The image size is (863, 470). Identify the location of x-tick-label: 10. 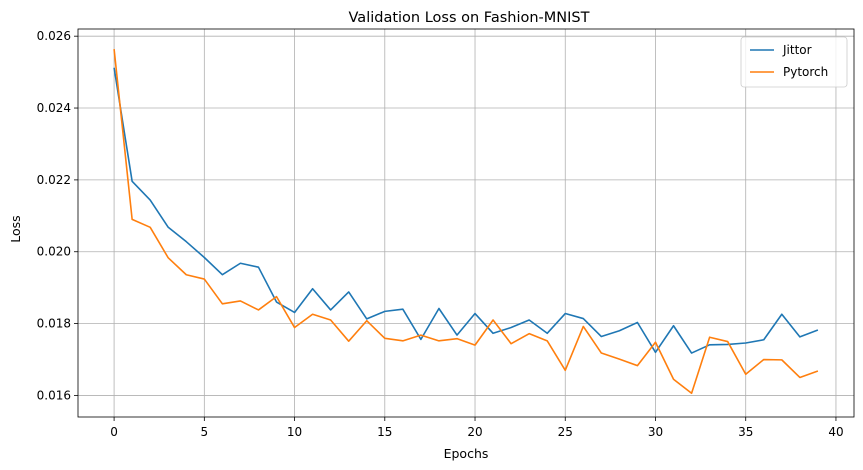
(294, 432).